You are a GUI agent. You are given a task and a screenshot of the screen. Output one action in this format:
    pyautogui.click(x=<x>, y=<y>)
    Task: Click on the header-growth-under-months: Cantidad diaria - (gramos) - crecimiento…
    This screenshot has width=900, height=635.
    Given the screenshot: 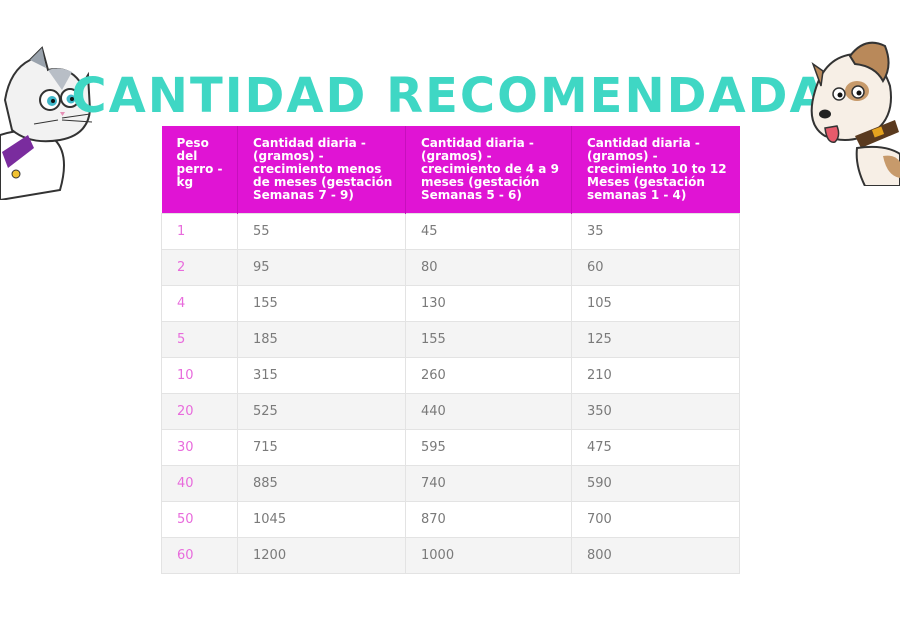 What is the action you would take?
    pyautogui.click(x=321, y=169)
    